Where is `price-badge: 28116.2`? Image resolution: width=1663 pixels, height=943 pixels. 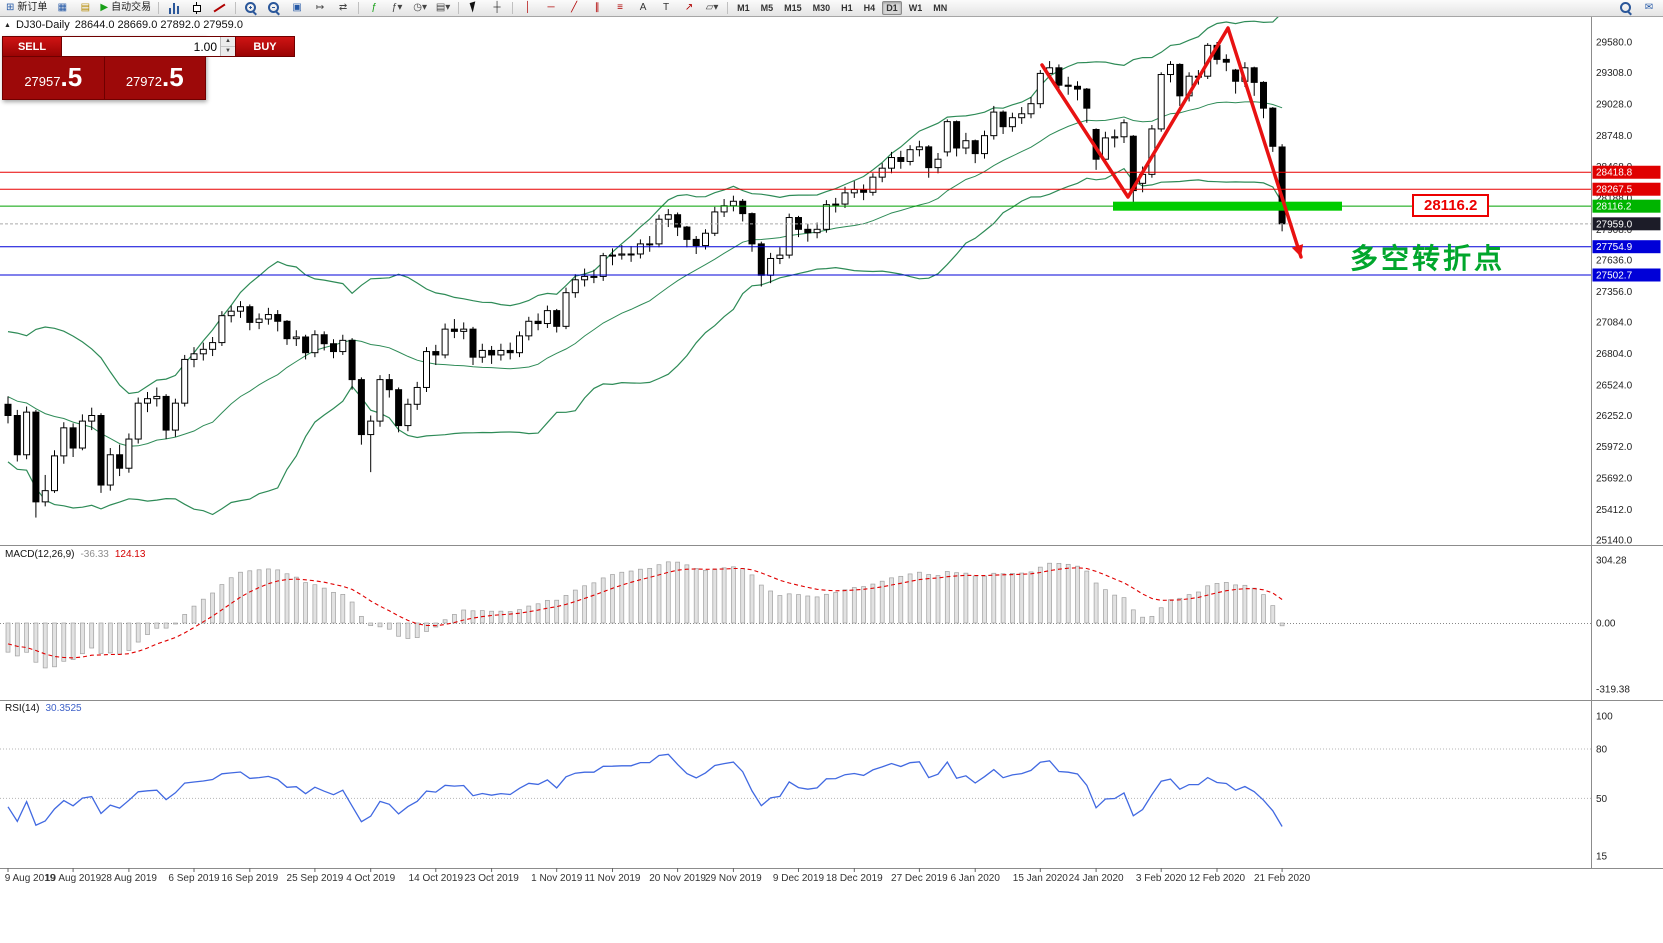
price-badge: 28116.2 is located at coordinates (1626, 206).